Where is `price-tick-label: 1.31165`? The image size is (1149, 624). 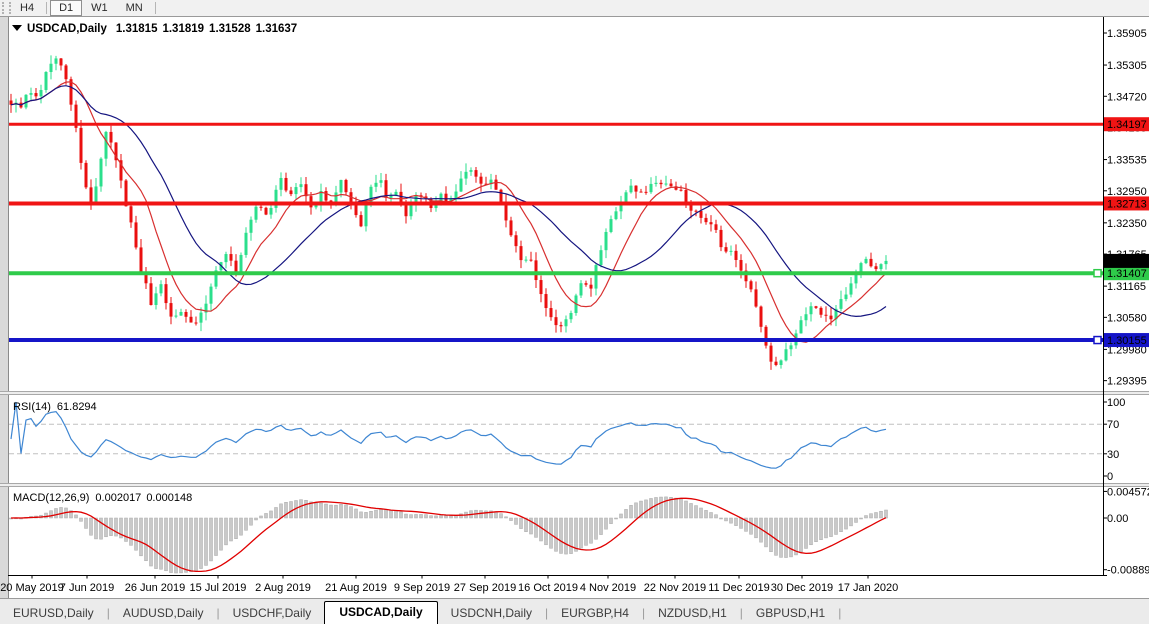 price-tick-label: 1.31165 is located at coordinates (1126, 287).